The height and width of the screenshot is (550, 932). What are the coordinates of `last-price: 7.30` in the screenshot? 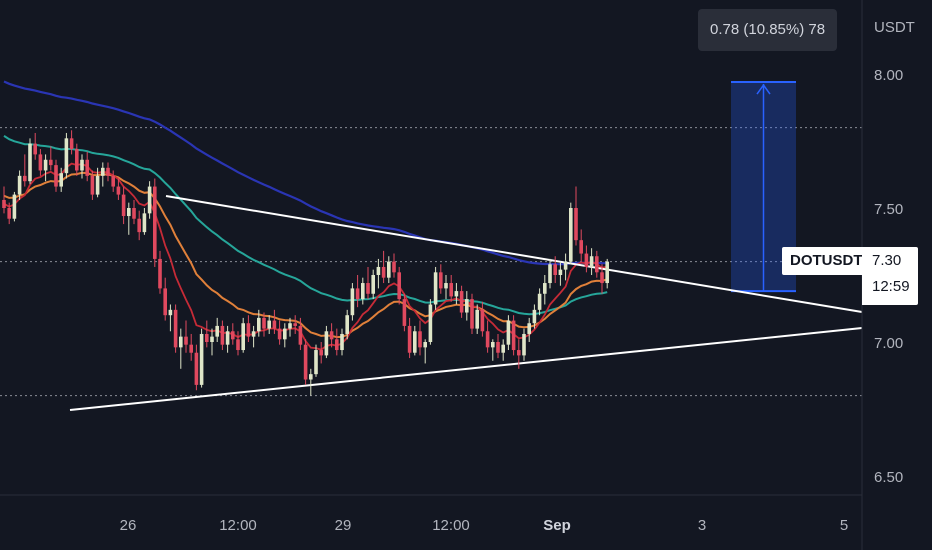 It's located at (887, 260).